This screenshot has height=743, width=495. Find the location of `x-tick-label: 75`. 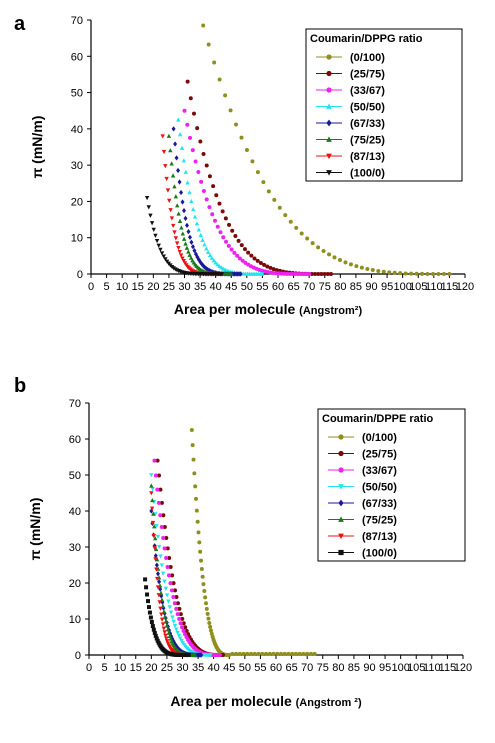

x-tick-label: 75 is located at coordinates (325, 287).